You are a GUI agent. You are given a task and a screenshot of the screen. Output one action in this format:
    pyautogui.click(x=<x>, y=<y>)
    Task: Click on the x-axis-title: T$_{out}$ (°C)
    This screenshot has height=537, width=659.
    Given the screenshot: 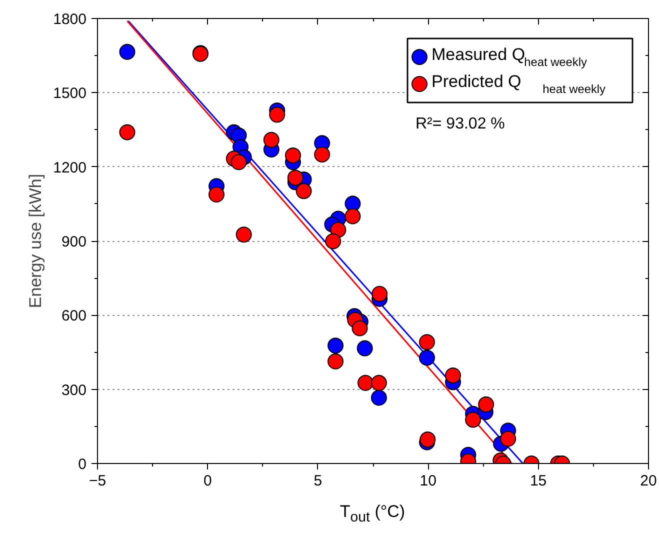 What is the action you would take?
    pyautogui.click(x=373, y=514)
    